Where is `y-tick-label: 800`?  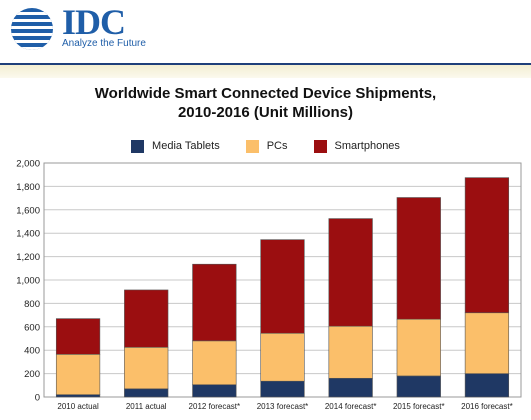
y-tick-label: 800 is located at coordinates (32, 304).